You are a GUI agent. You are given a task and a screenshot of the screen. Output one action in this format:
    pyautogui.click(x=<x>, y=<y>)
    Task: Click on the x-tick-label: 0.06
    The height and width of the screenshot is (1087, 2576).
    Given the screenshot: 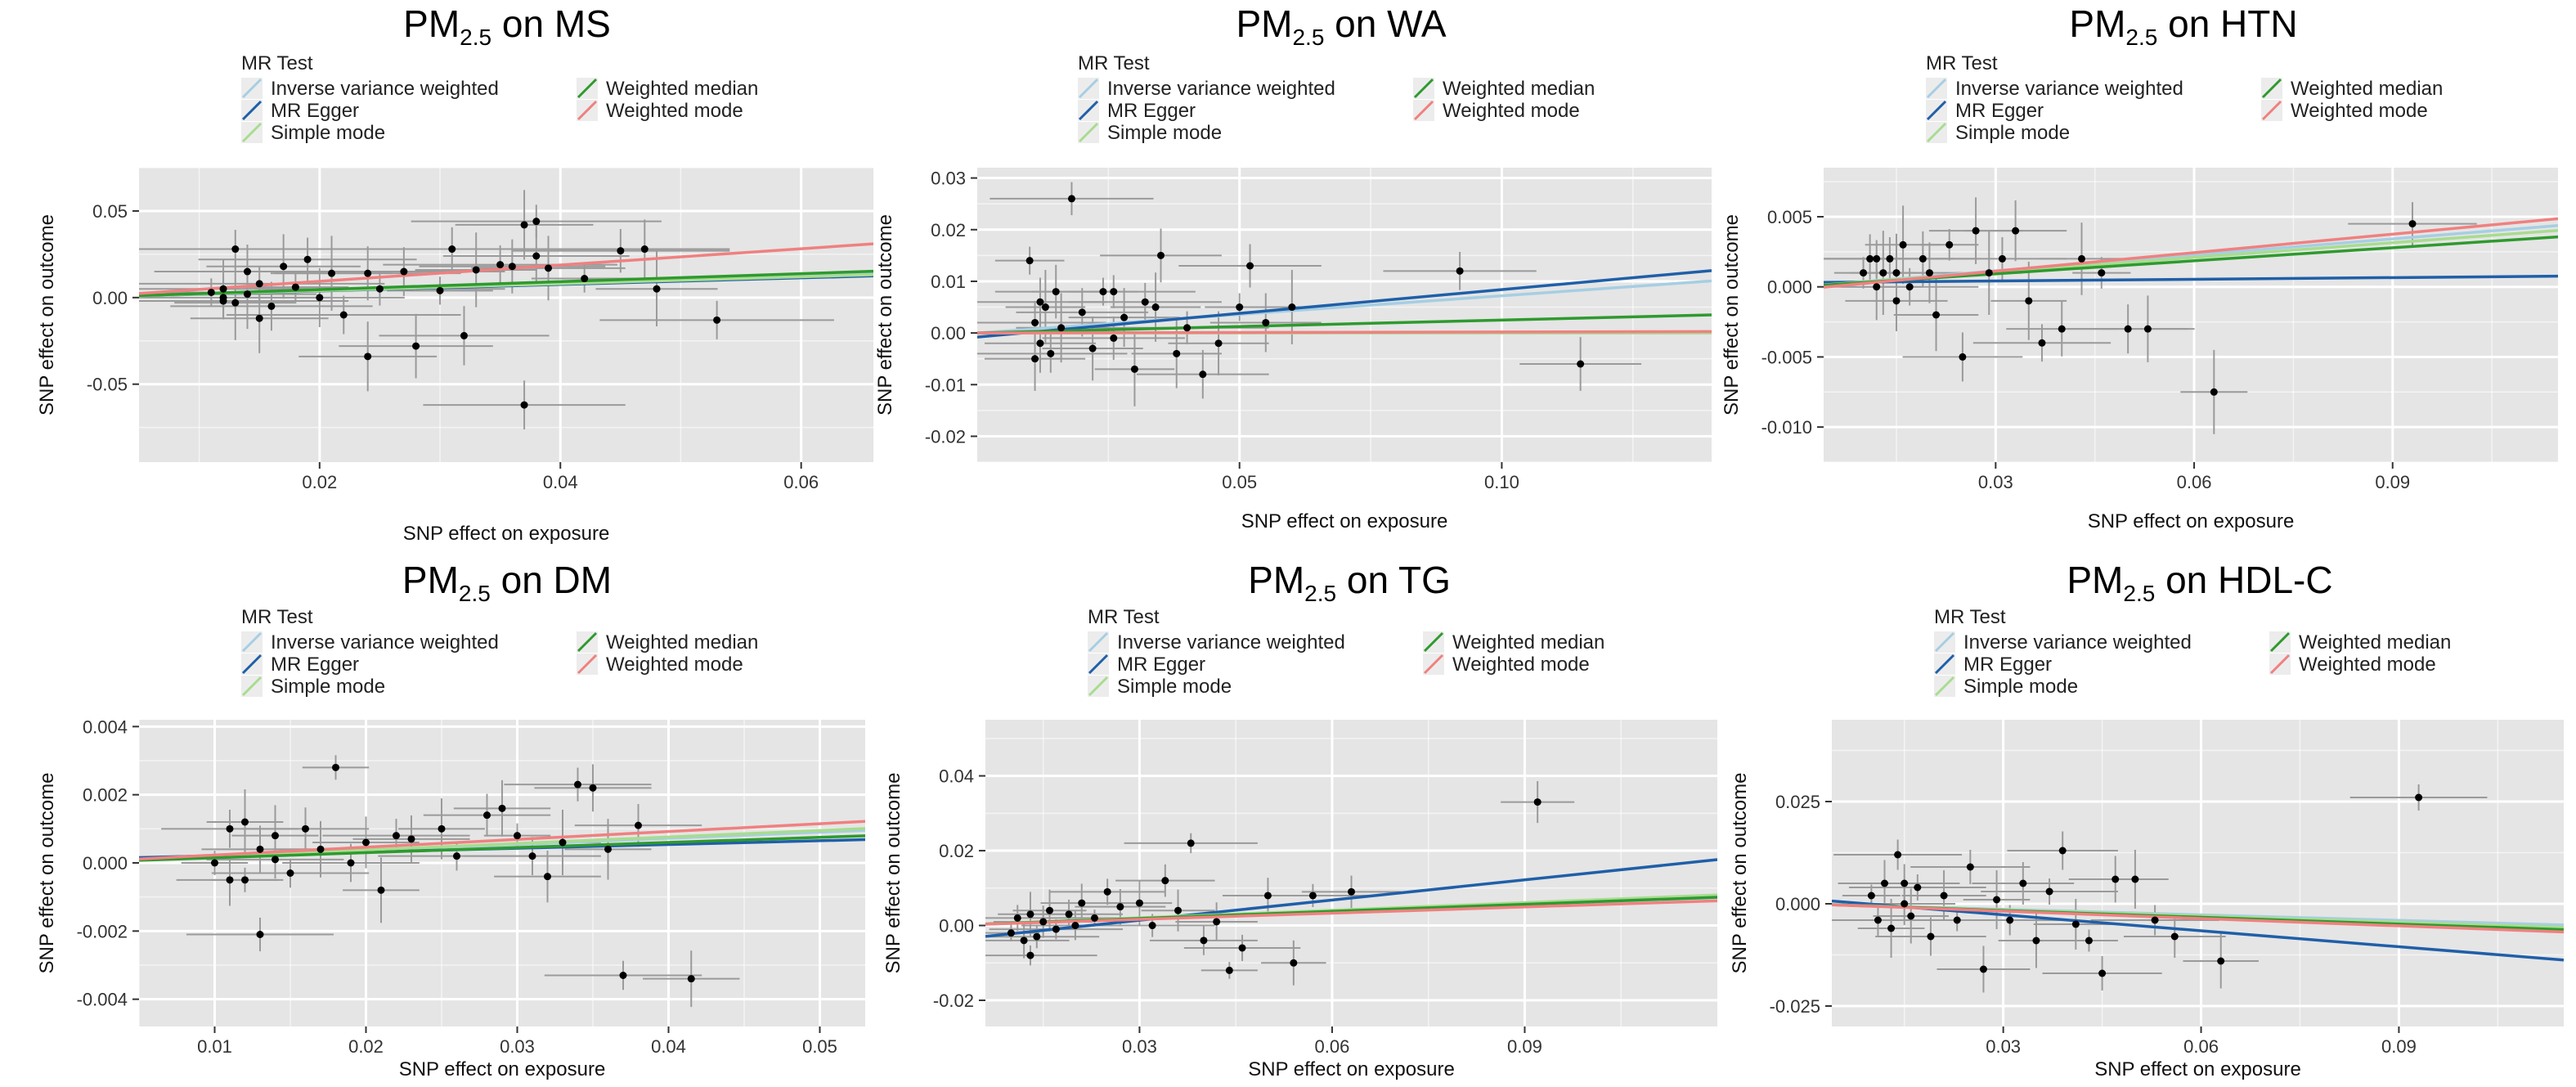 What is the action you would take?
    pyautogui.click(x=2201, y=1047)
    